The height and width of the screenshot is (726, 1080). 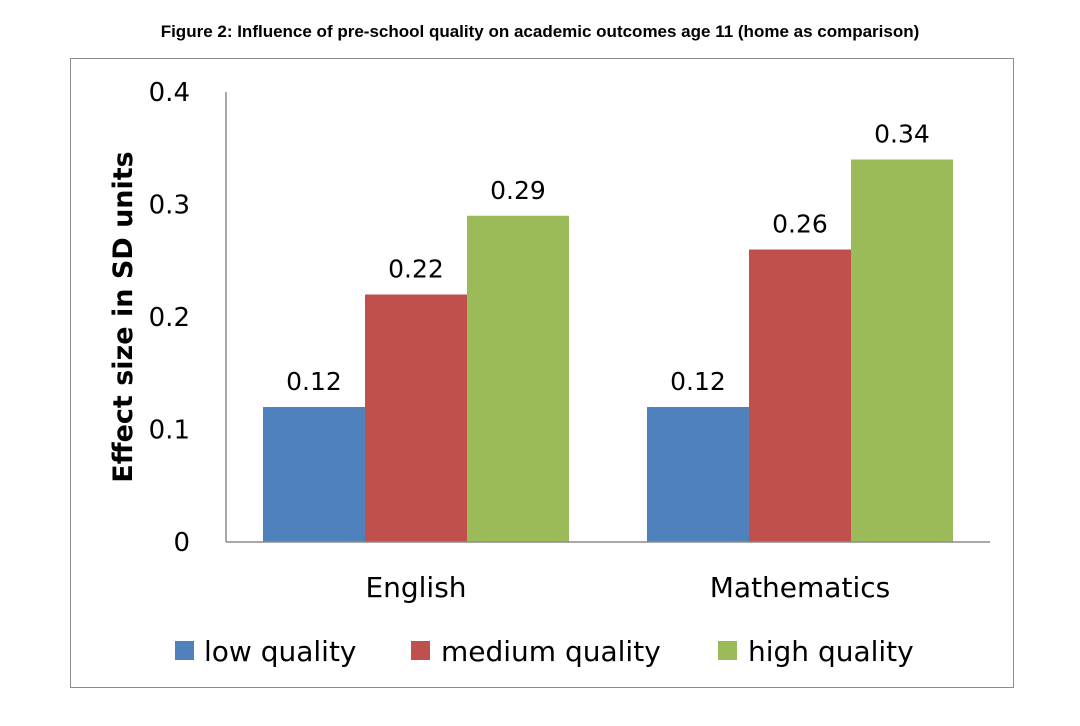 What do you see at coordinates (518, 190) in the screenshot?
I see `data-label: 0.29` at bounding box center [518, 190].